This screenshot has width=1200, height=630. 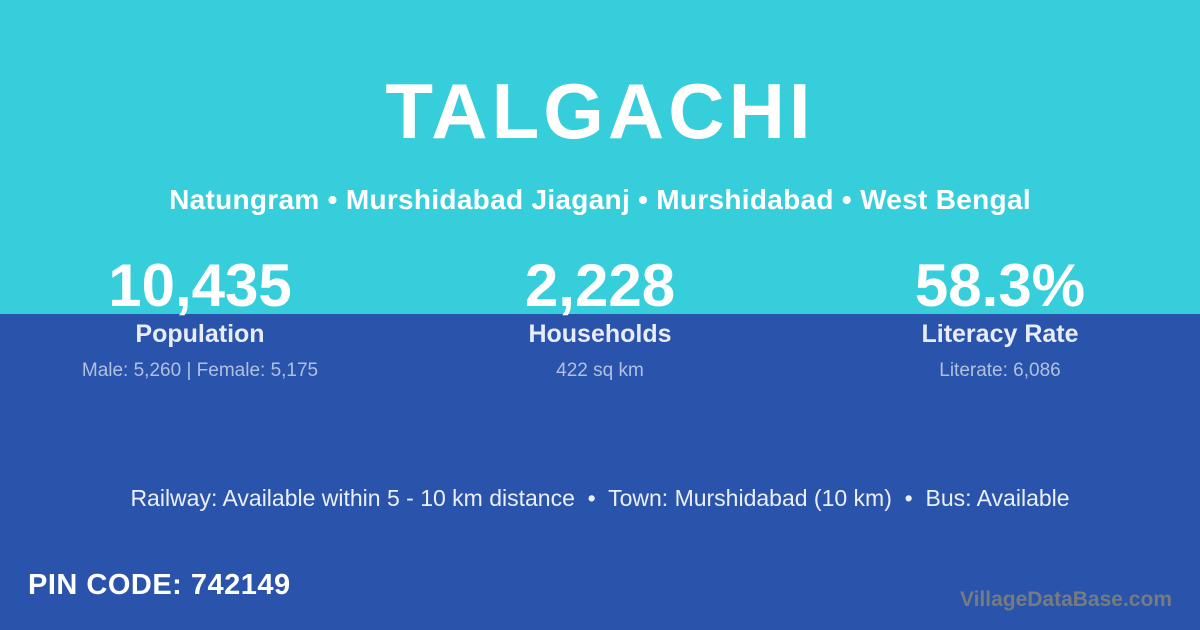 I want to click on population-detail: Male: 5,260 | Female: 5,175, so click(x=200, y=370).